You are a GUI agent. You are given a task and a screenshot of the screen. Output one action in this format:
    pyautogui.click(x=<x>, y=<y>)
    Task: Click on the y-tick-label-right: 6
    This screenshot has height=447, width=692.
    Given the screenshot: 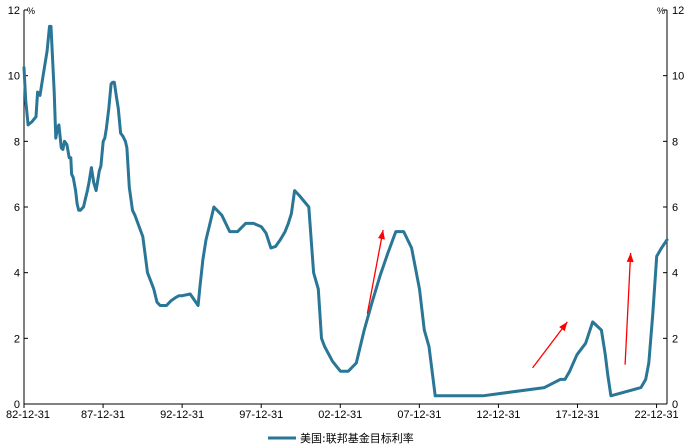 What is the action you would take?
    pyautogui.click(x=675, y=208)
    